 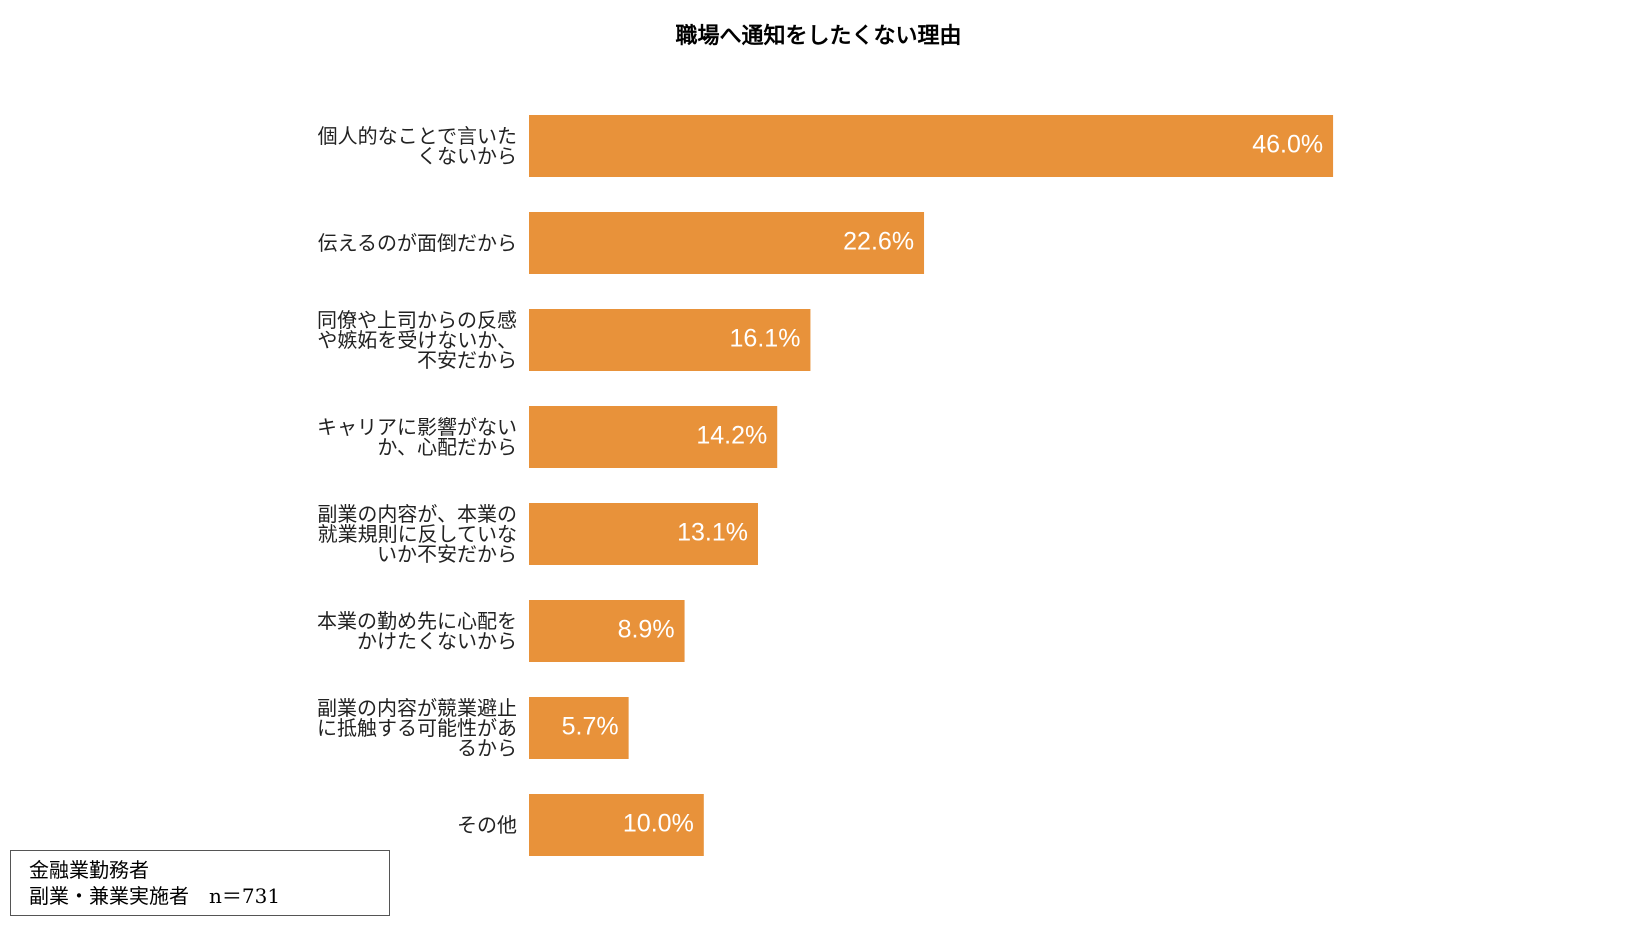 I want to click on value-label: 16.1%, so click(x=765, y=339).